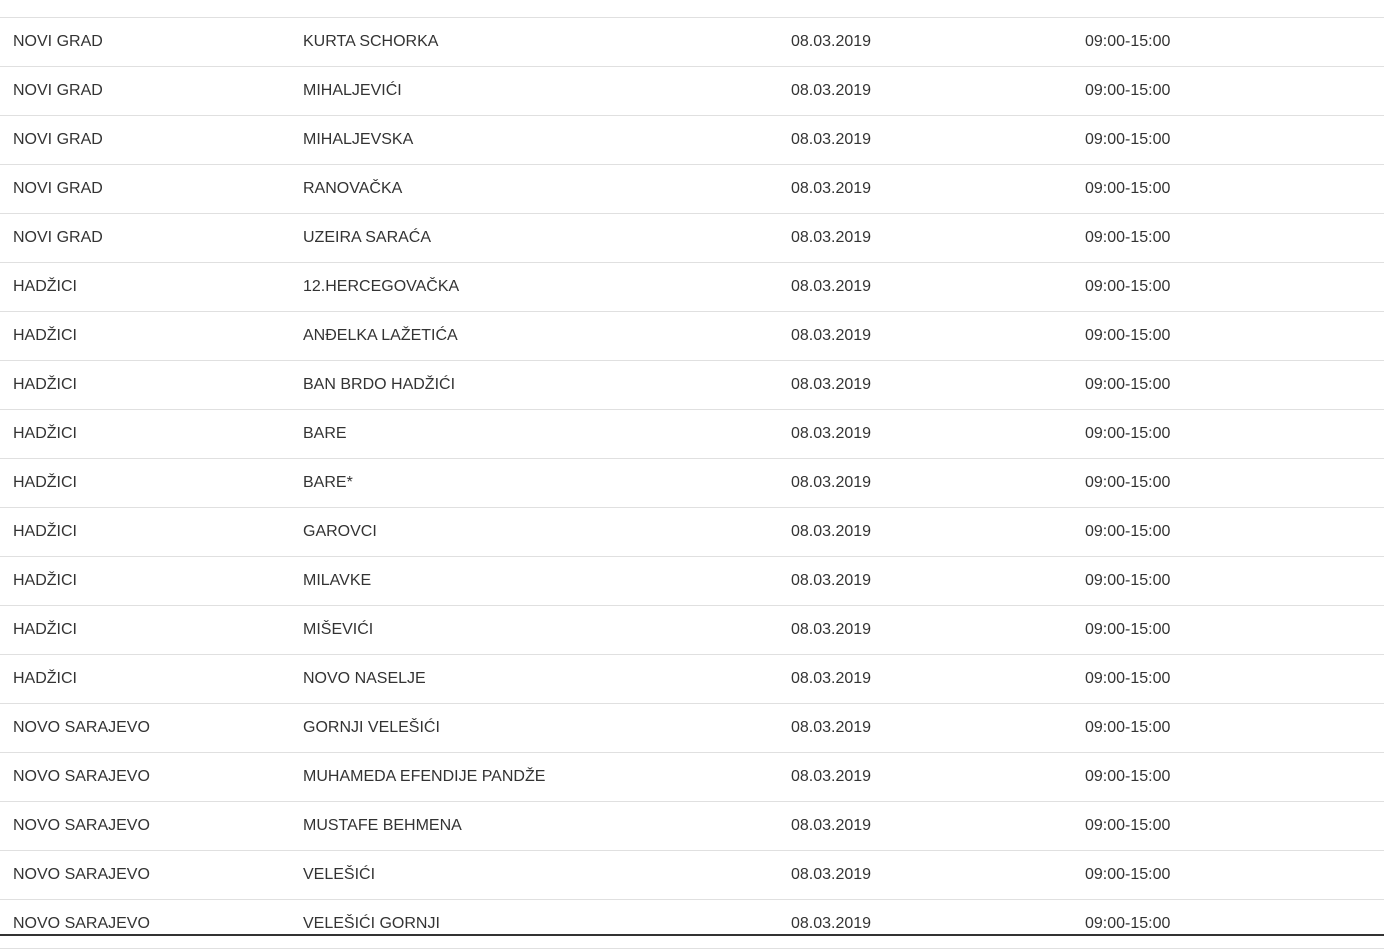 Image resolution: width=1390 pixels, height=949 pixels. What do you see at coordinates (353, 188) in the screenshot?
I see `street-cell: RANOVAČKA` at bounding box center [353, 188].